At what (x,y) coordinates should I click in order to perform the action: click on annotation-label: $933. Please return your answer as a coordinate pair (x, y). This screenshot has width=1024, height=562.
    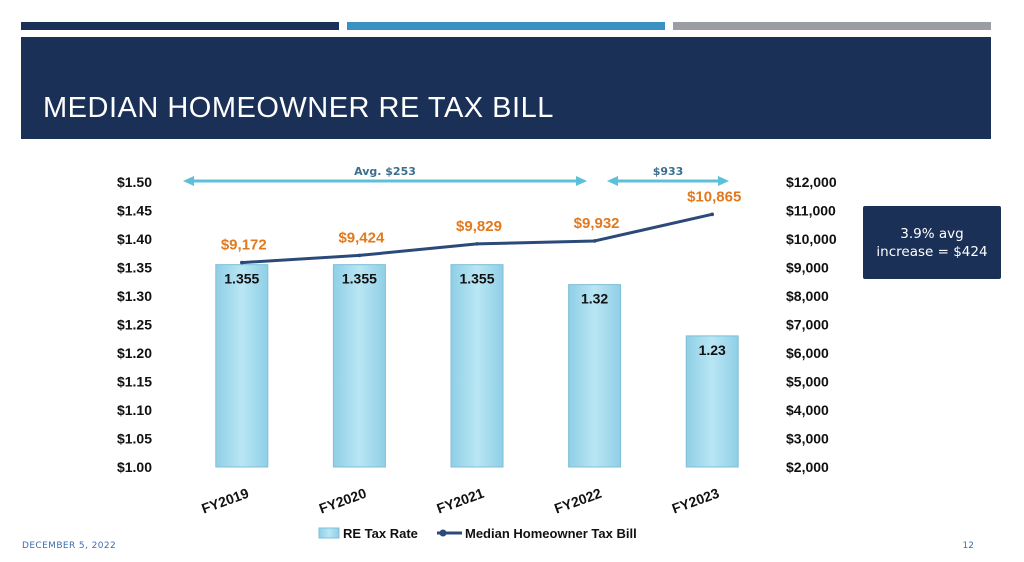
    Looking at the image, I should click on (668, 171).